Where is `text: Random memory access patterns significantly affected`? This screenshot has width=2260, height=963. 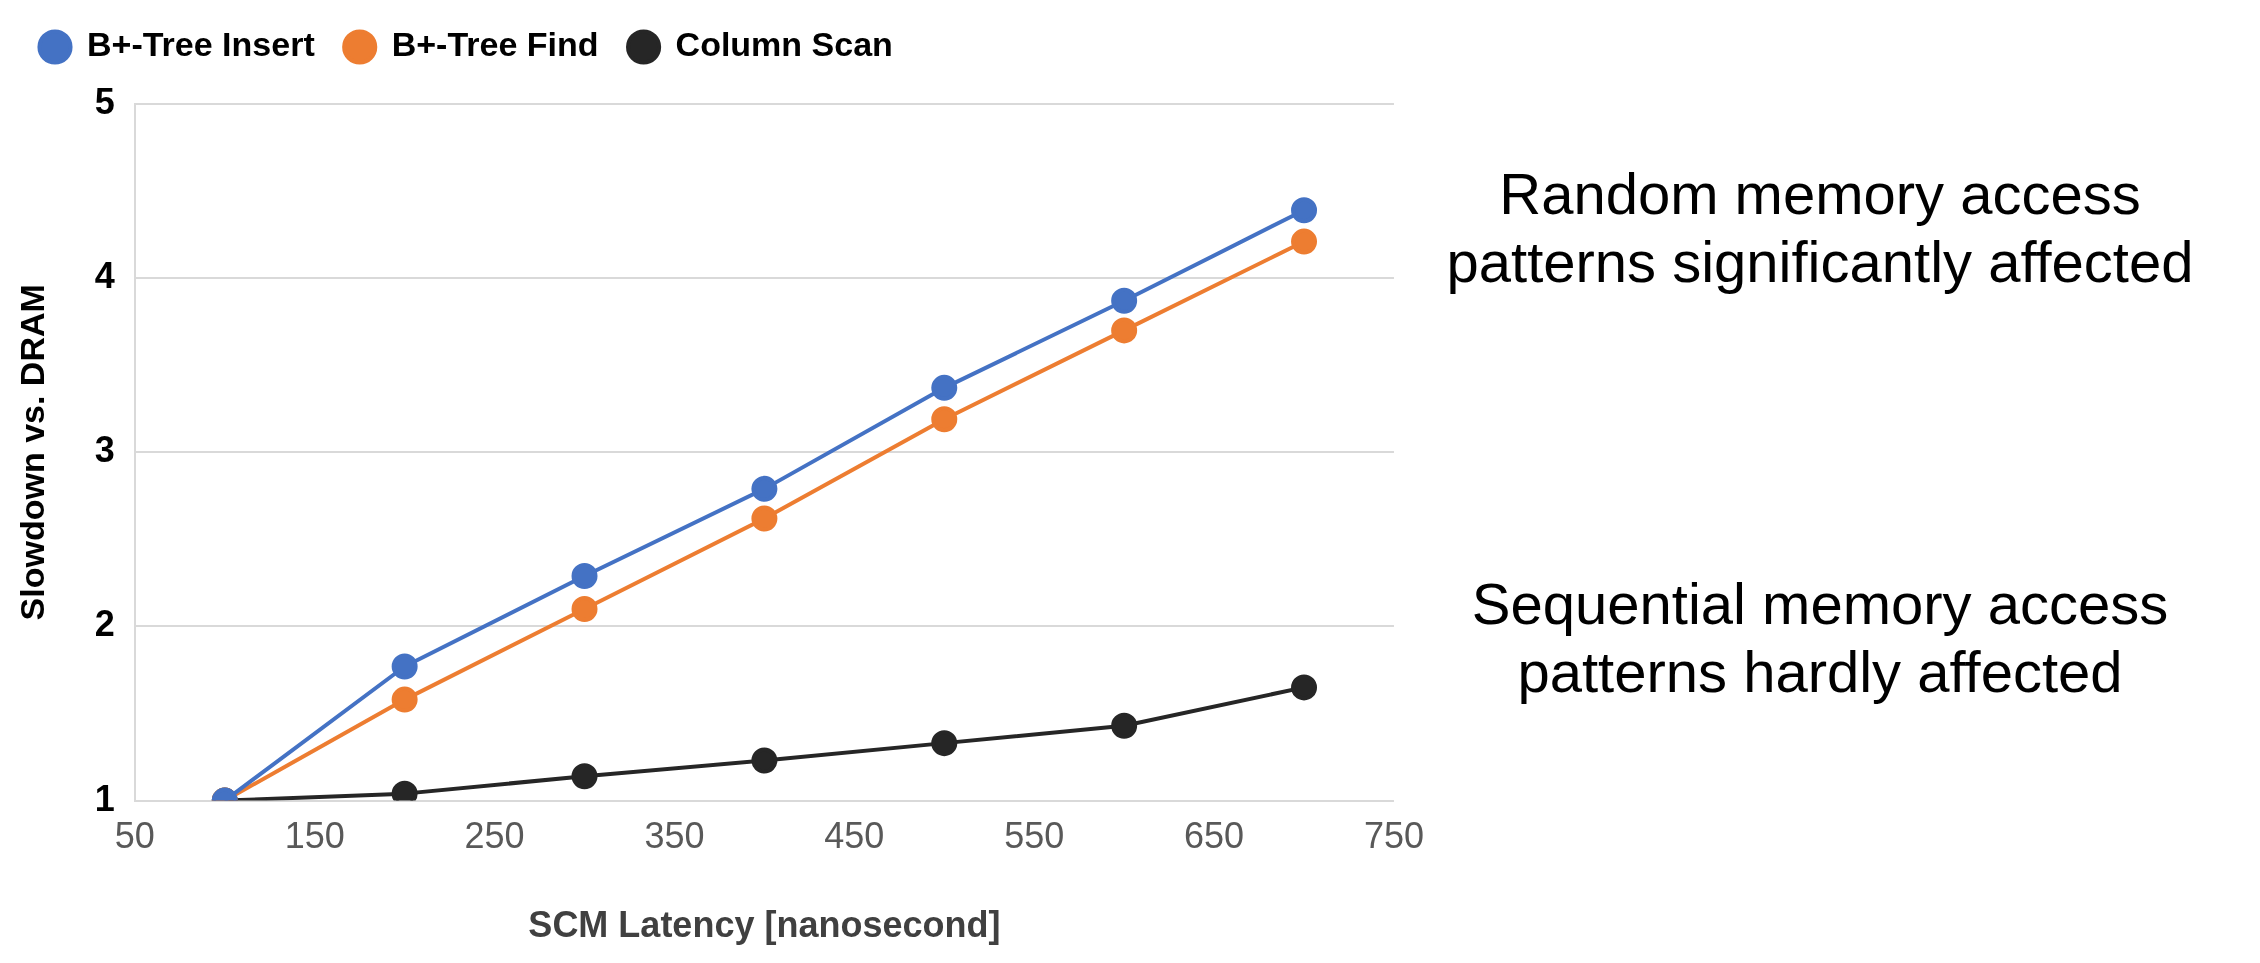 text: Random memory access patterns significantly affected is located at coordinates (1820, 228).